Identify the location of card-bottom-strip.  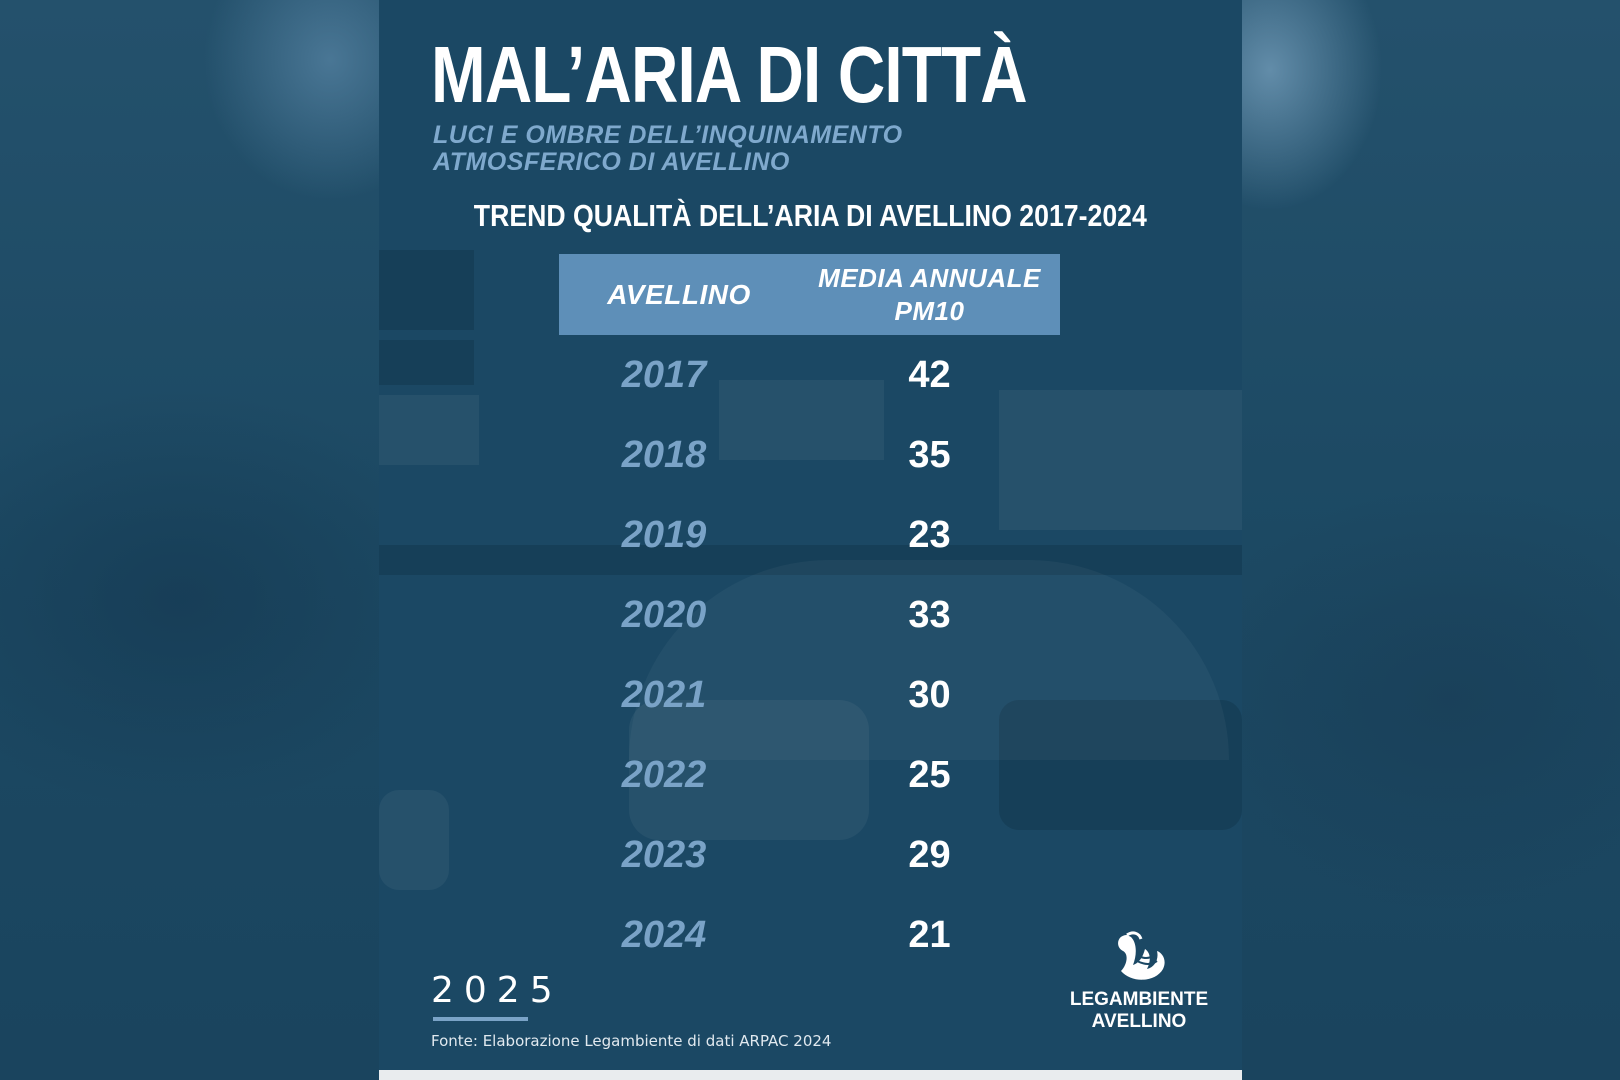
(810, 1075).